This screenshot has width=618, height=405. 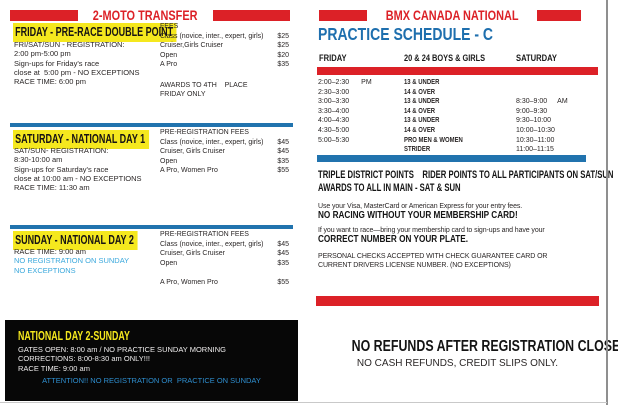 What do you see at coordinates (50, 82) in the screenshot?
I see `friday-line: RACE TIME: 6:00 pm` at bounding box center [50, 82].